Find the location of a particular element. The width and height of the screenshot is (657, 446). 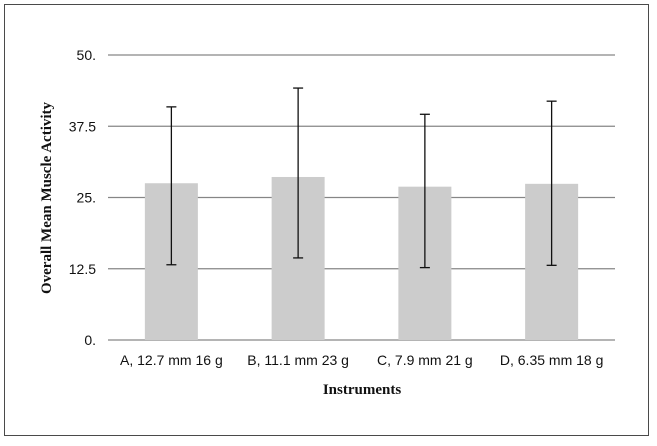

x-tick-label: A, 12.7 mm 16 g is located at coordinates (171, 360).